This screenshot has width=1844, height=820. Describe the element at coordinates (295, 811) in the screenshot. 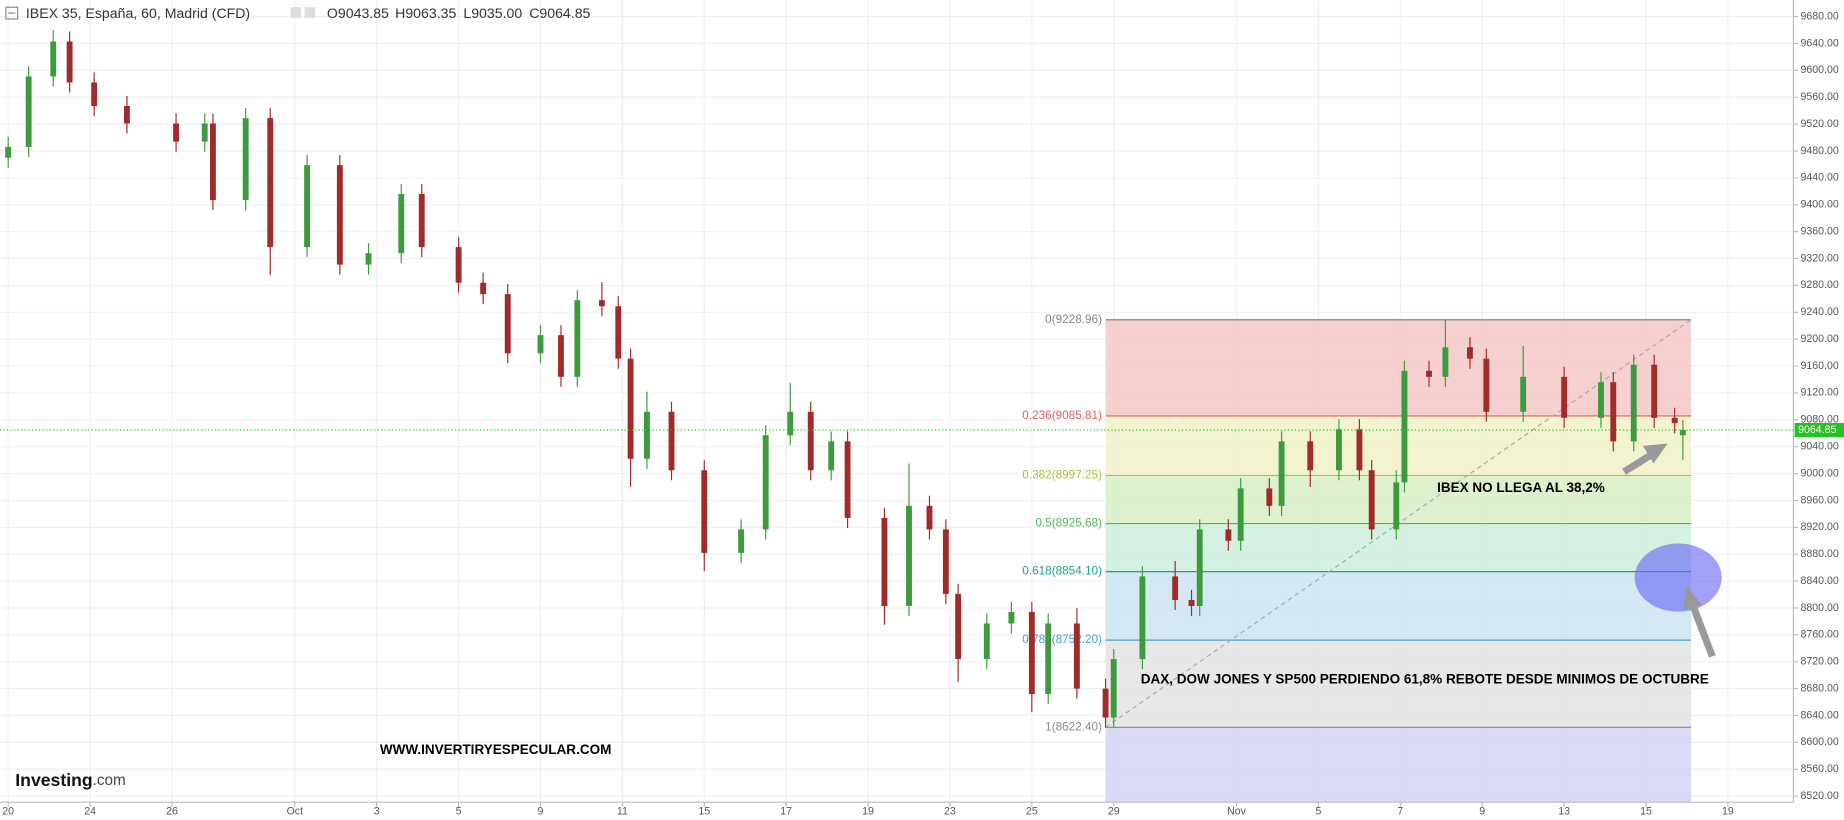

I see `x-tick-label: Oct` at that location.